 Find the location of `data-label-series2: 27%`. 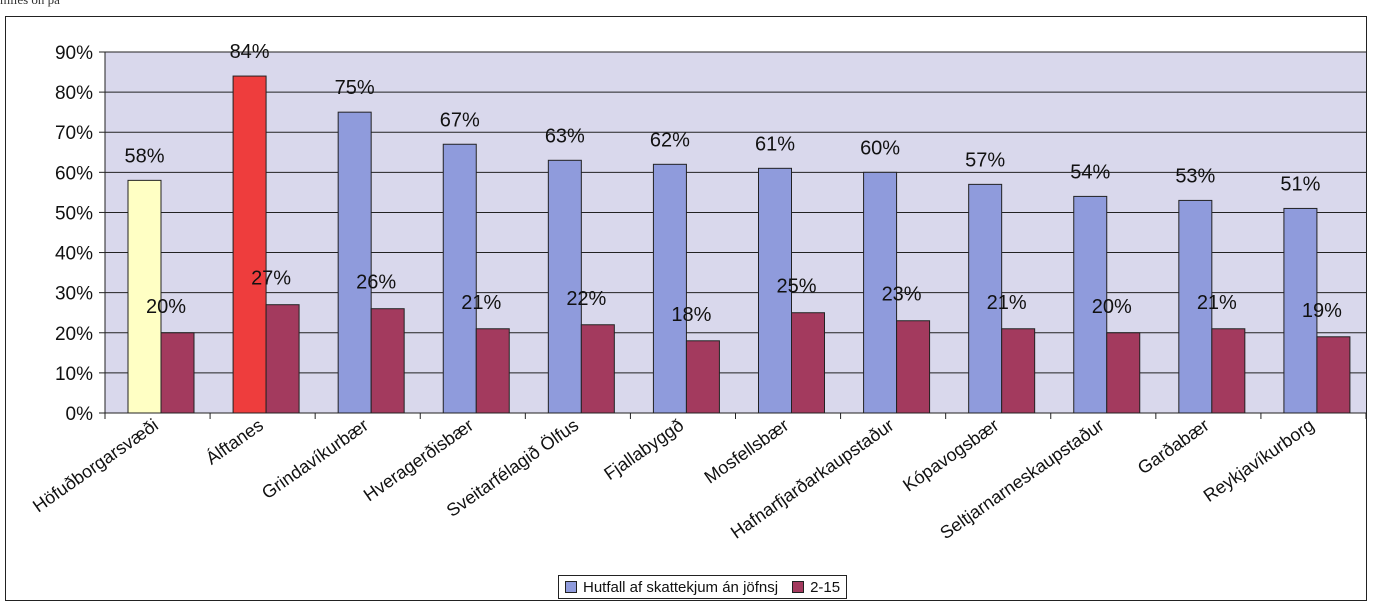

data-label-series2: 27% is located at coordinates (271, 279).